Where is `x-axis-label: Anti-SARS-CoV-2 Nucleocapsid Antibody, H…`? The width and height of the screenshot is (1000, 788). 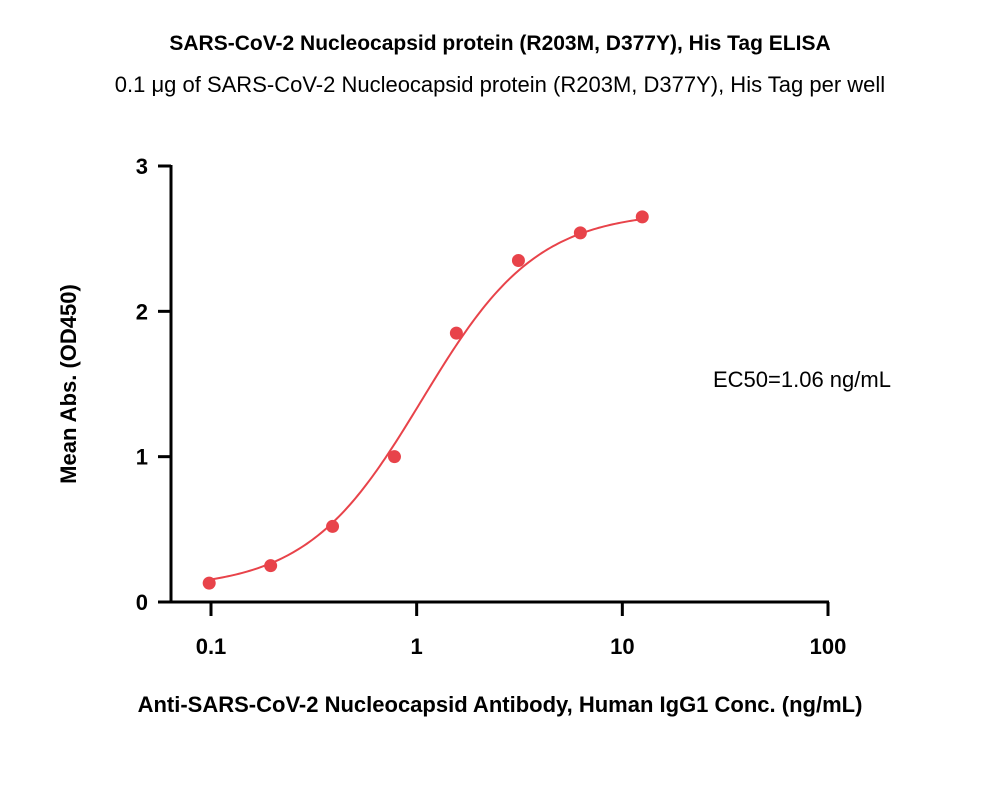
x-axis-label: Anti-SARS-CoV-2 Nucleocapsid Antibody, H… is located at coordinates (500, 704).